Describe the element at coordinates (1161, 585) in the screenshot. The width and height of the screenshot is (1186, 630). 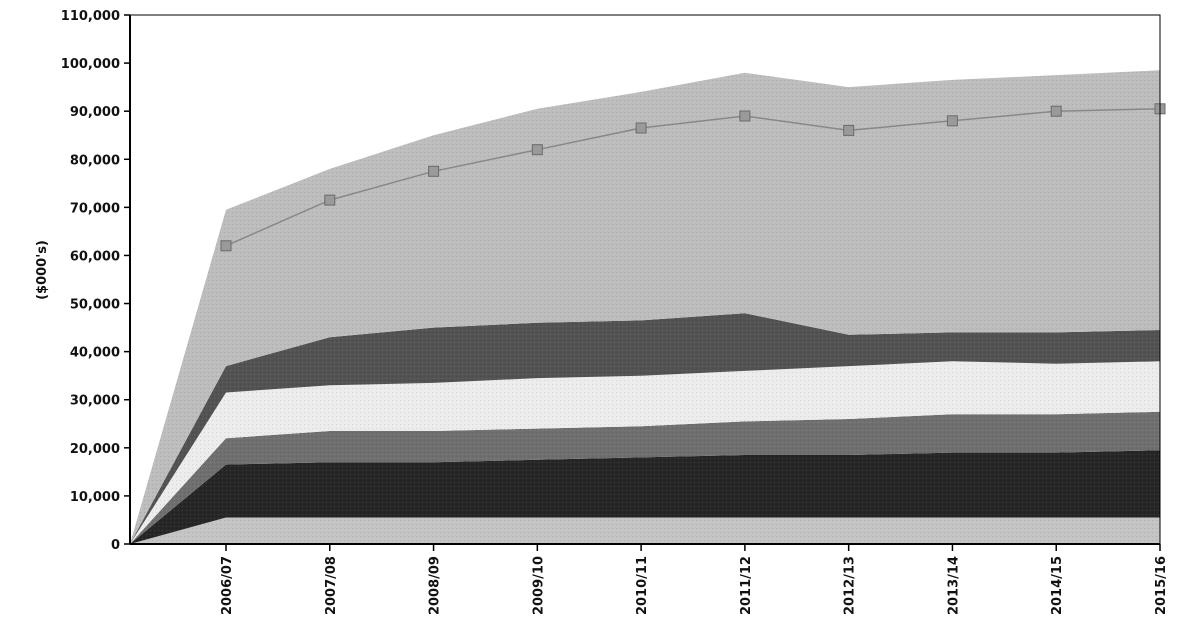
I see `x-tick-label: 2015/16` at that location.